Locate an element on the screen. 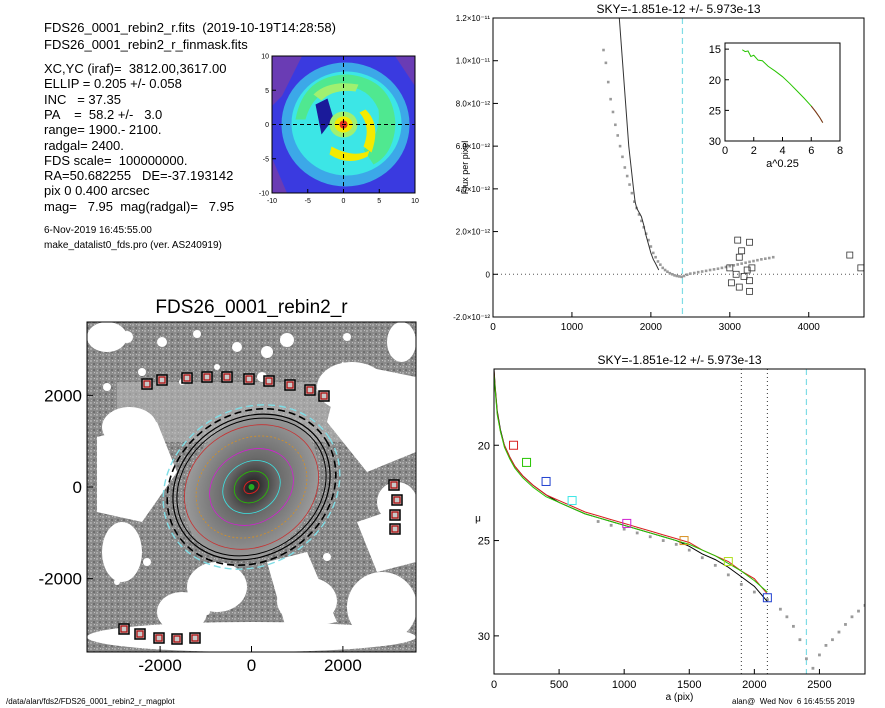  map-ytick-label: -5 is located at coordinates (266, 159).